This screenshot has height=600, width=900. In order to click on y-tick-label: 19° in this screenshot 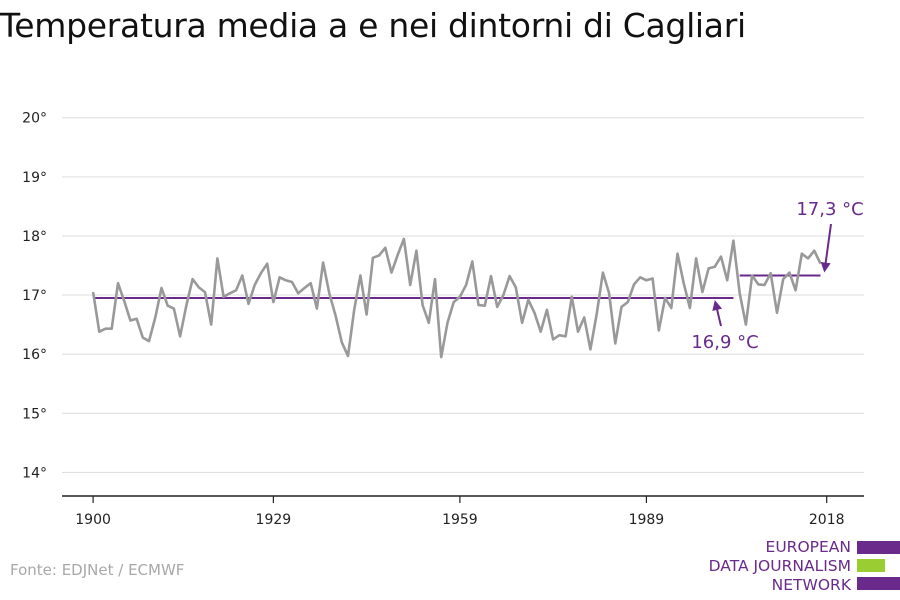, I will do `click(34, 178)`.